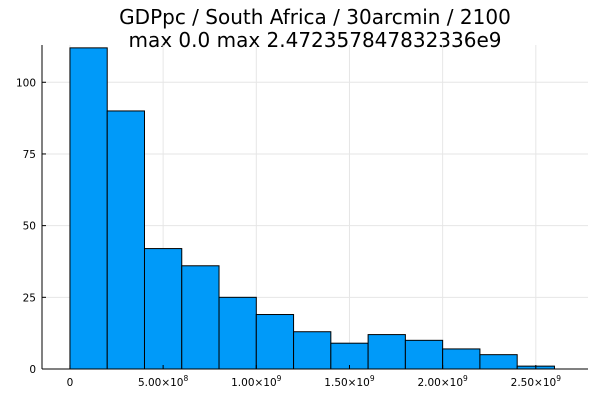  I want to click on y-tick-label-0: 0, so click(32, 370).